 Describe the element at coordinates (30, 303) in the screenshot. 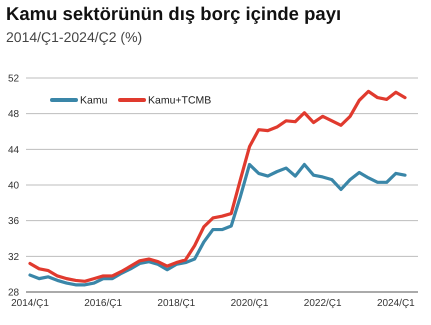

I see `x-tick-label: 2014/Ç1` at that location.